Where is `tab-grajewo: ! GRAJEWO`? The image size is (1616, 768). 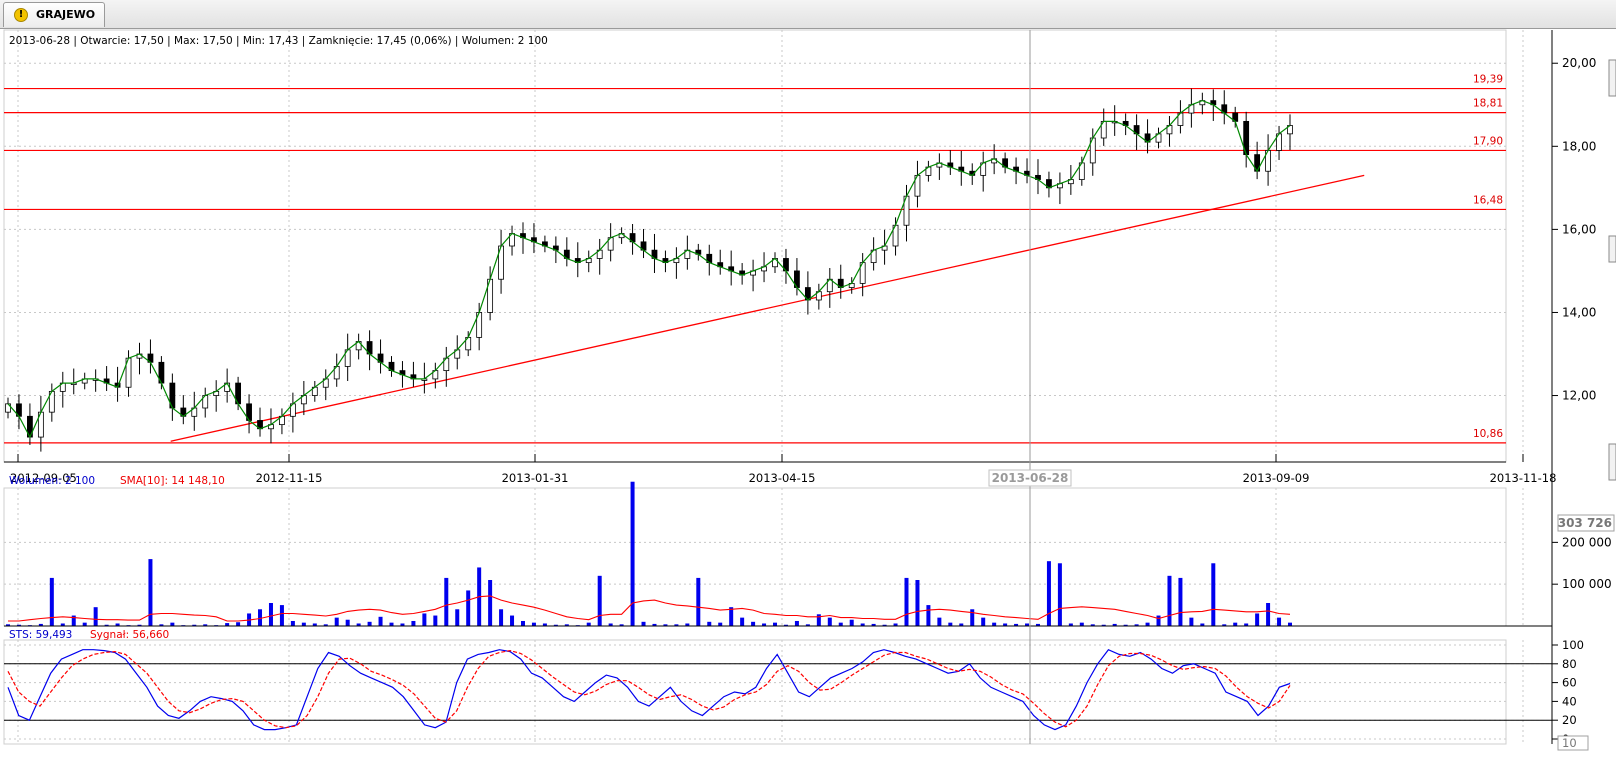 tab-grajewo: ! GRAJEWO is located at coordinates (54, 14).